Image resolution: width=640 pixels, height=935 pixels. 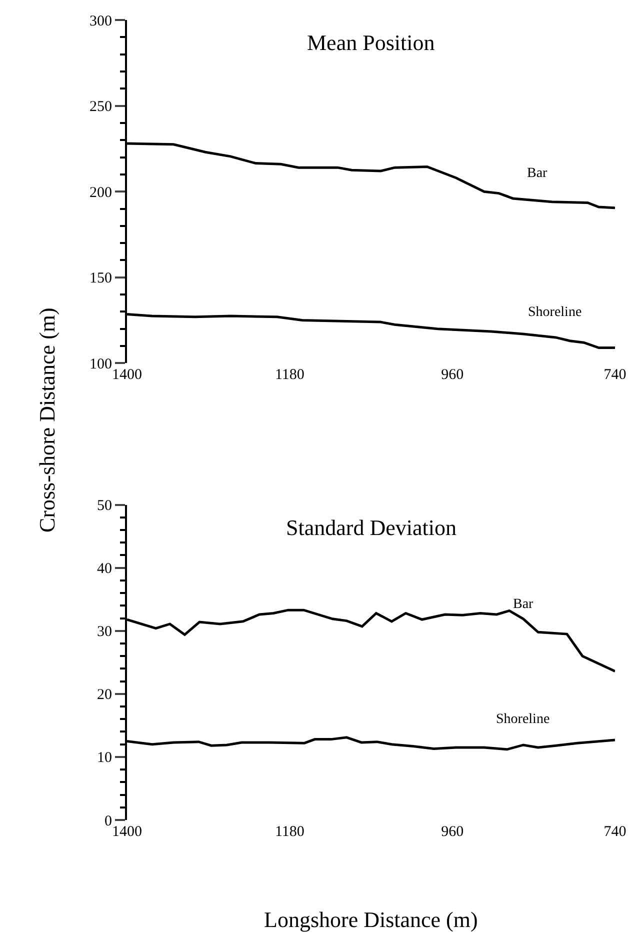 What do you see at coordinates (104, 695) in the screenshot?
I see `y-tick-label: 20` at bounding box center [104, 695].